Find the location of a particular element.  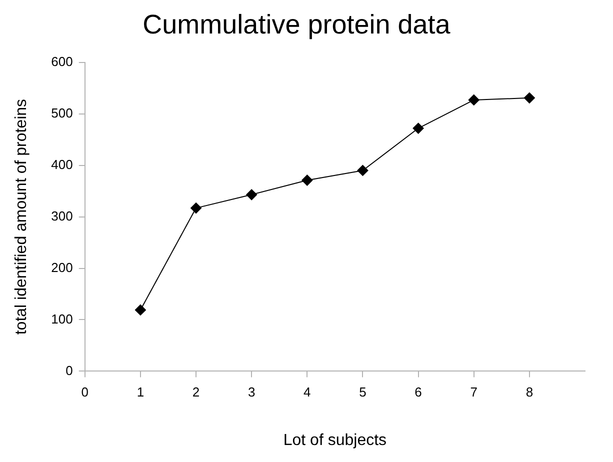

x-tick-label: 1 is located at coordinates (140, 392).